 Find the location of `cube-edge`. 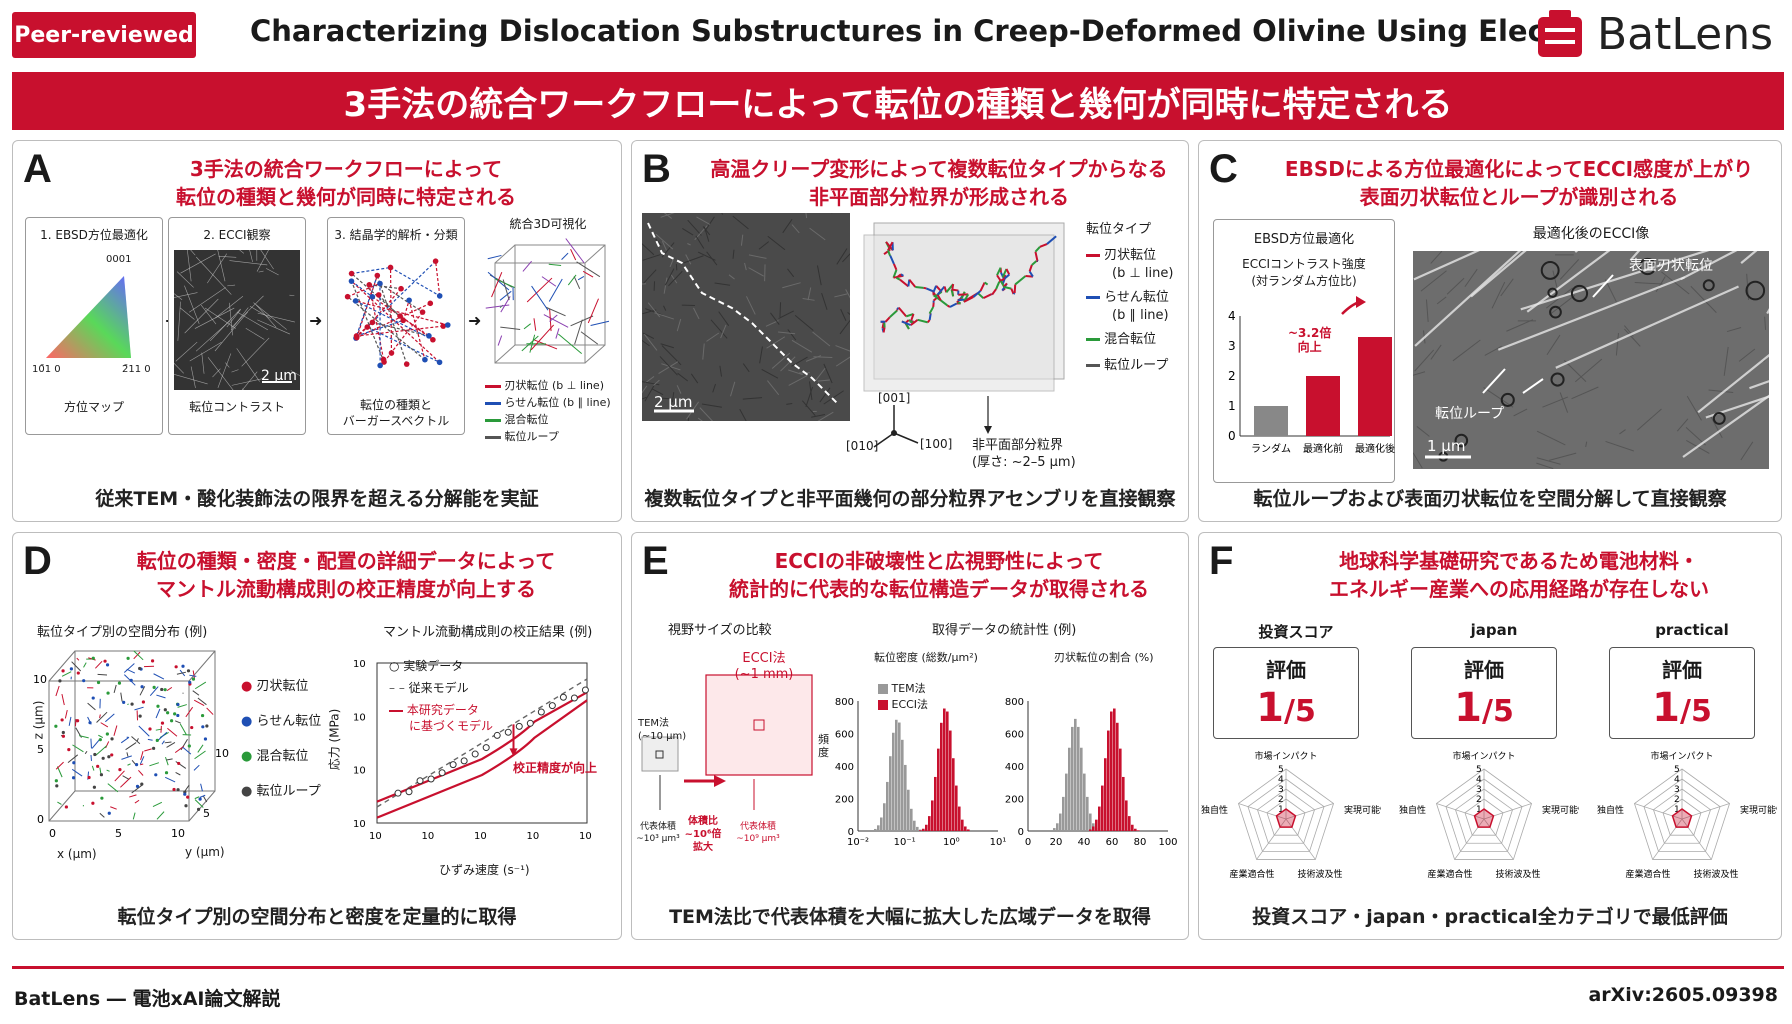

cube-edge is located at coordinates (540, 313).